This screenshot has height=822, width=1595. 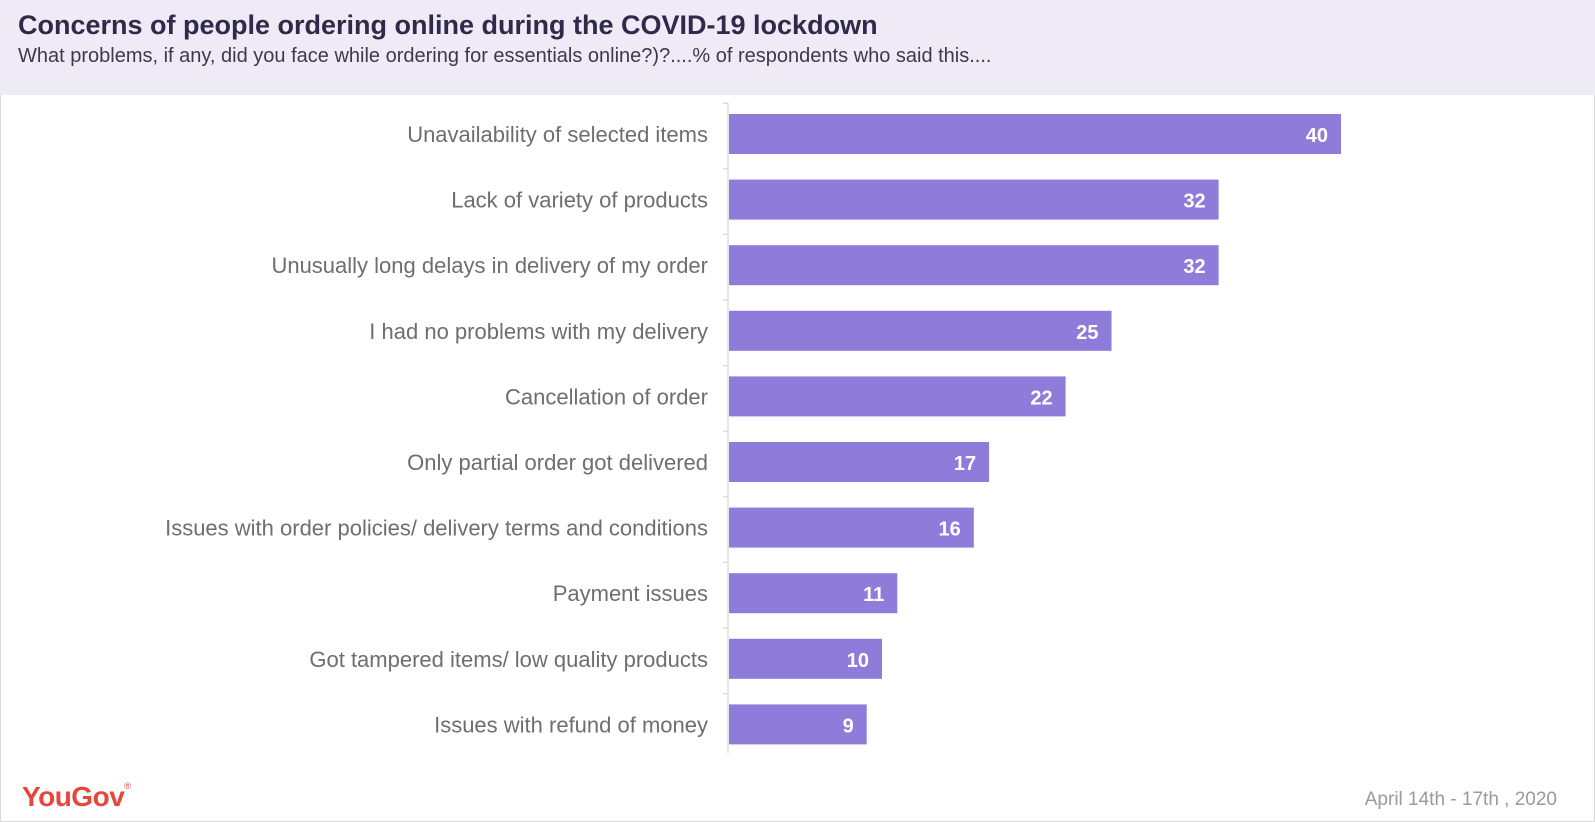 I want to click on yougov-logo: YouGov®, so click(x=76, y=797).